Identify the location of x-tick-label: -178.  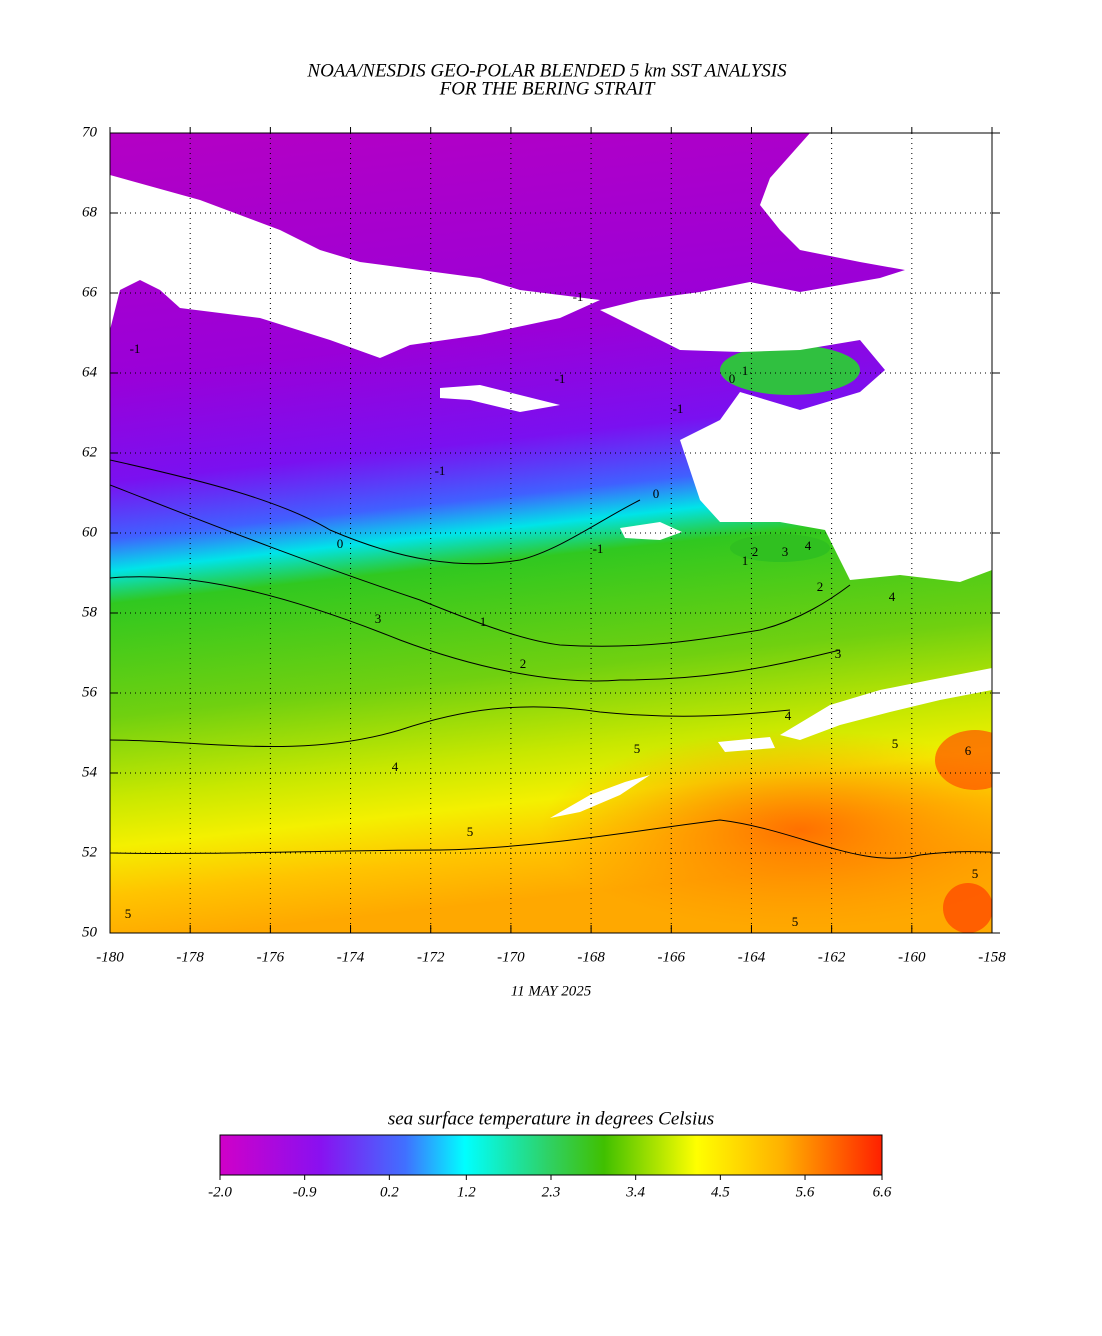
(190, 957).